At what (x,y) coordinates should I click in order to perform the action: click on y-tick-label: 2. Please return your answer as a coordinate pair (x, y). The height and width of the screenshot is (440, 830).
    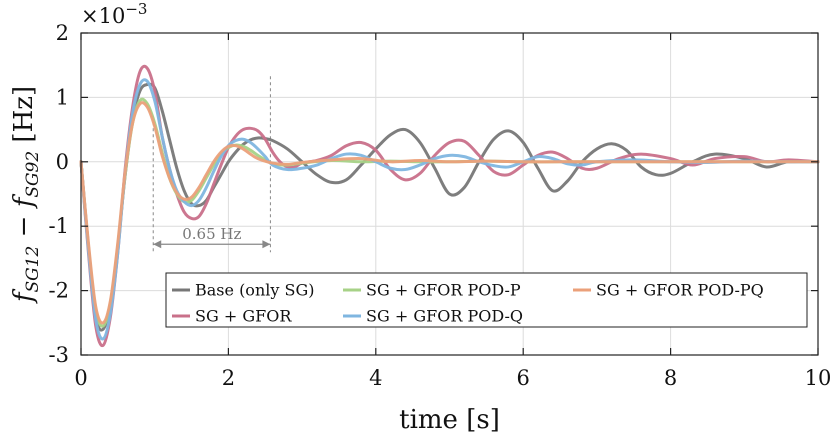
    Looking at the image, I should click on (62, 33).